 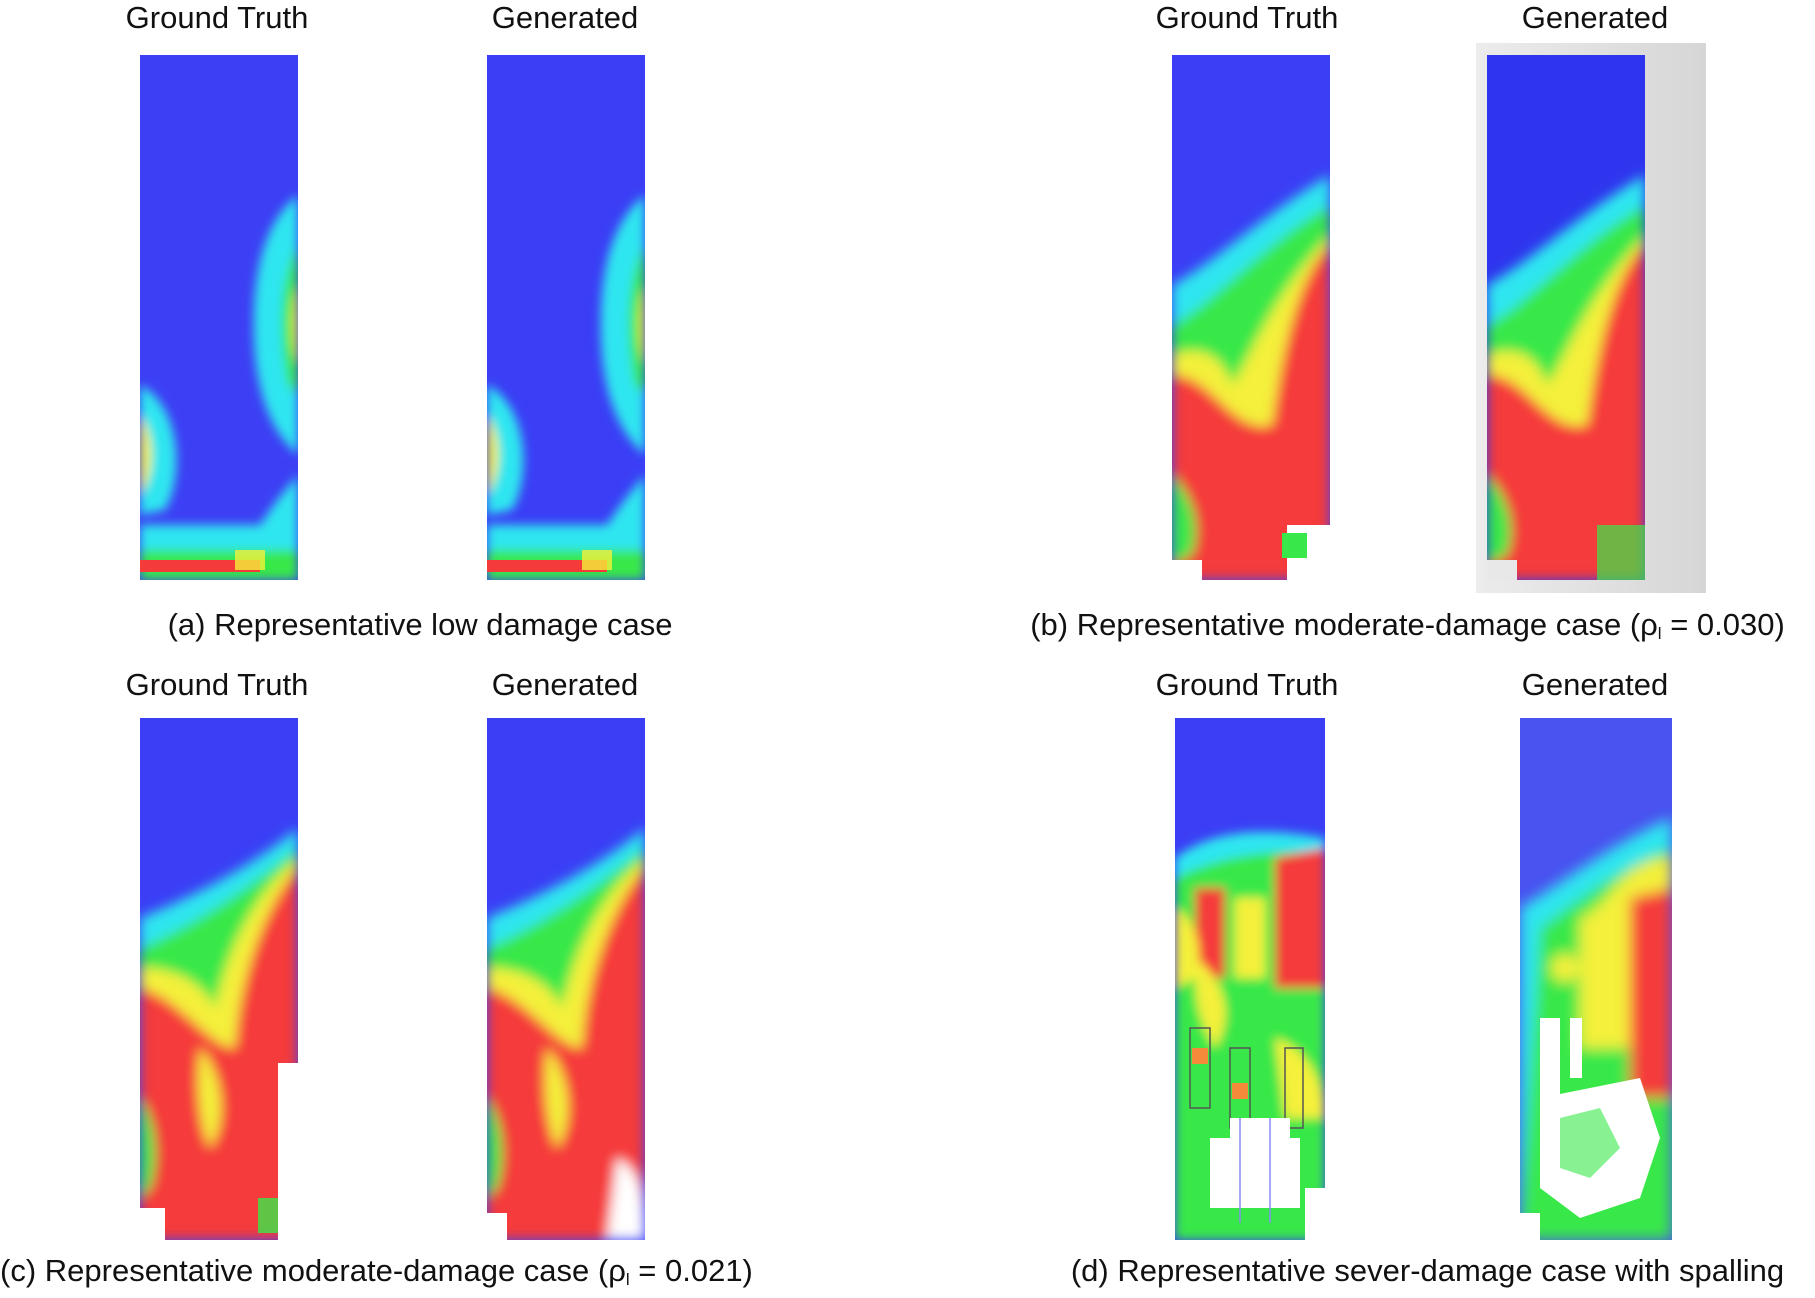 I want to click on panel-b-ground-truth-label: Ground Truth, so click(x=1247, y=17).